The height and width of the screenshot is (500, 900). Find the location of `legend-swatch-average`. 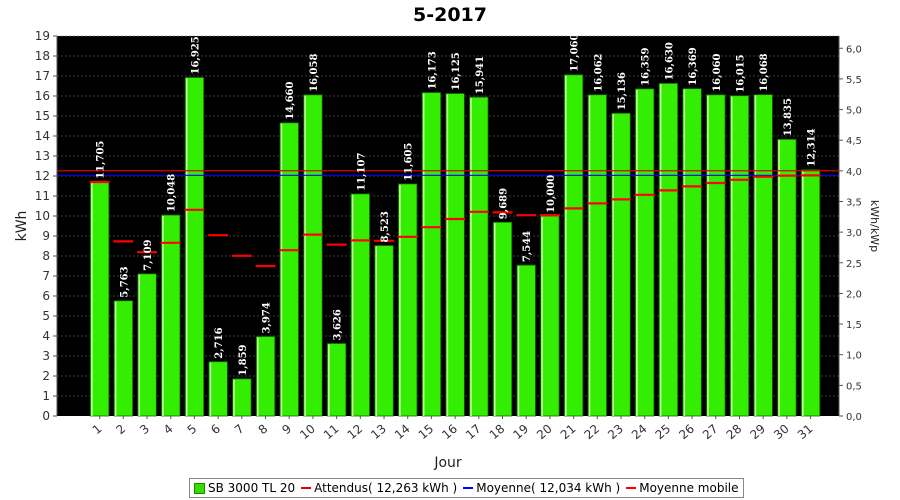

legend-swatch-average is located at coordinates (468, 488).